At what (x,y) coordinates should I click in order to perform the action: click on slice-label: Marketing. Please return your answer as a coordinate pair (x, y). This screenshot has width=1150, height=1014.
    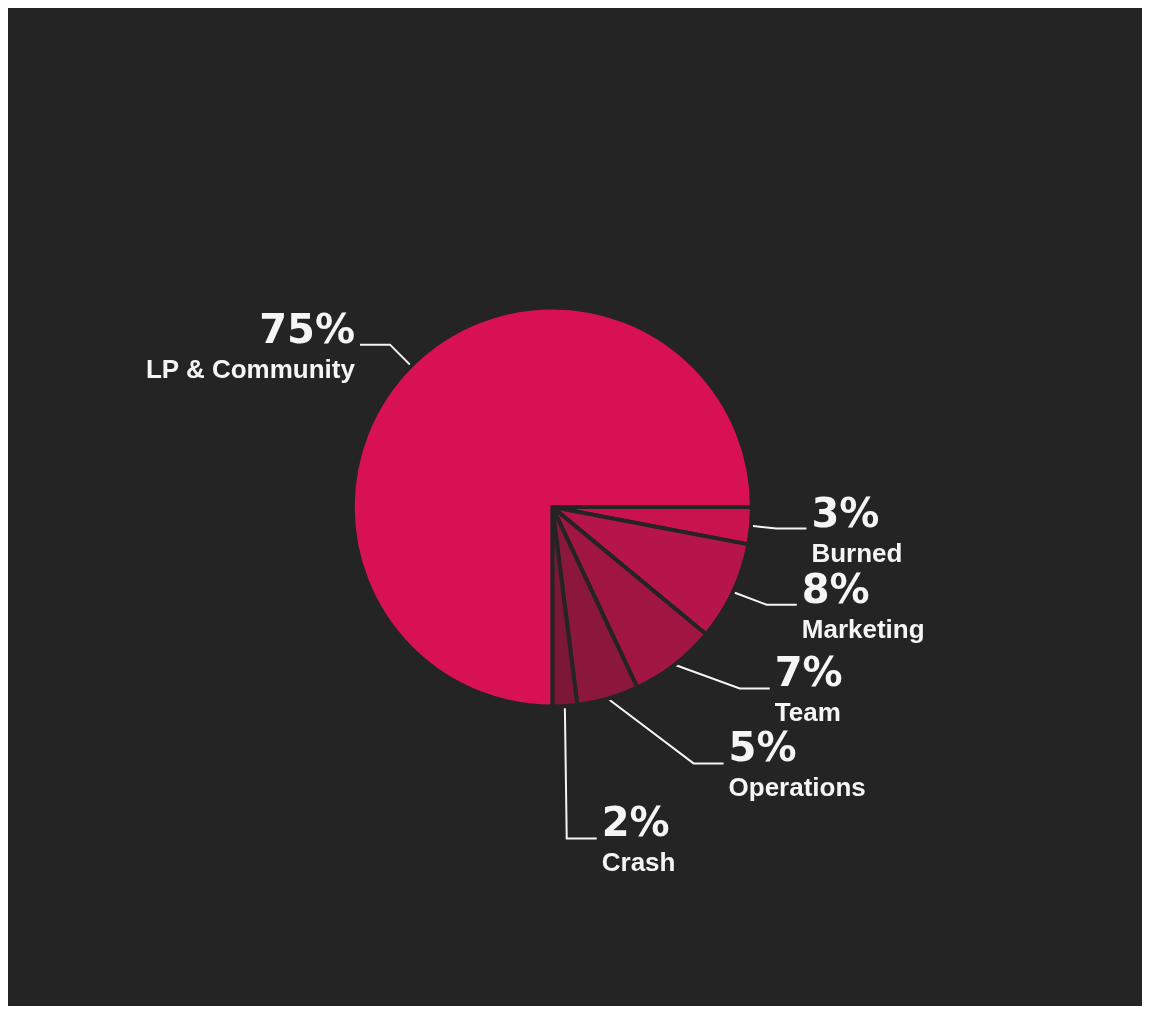
    Looking at the image, I should click on (863, 628).